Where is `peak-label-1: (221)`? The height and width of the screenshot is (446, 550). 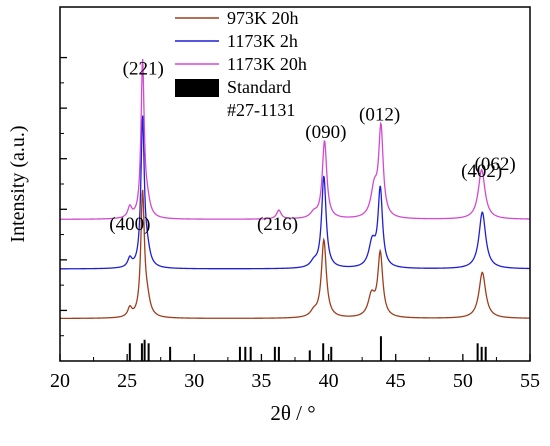 peak-label-1: (221) is located at coordinates (143, 68).